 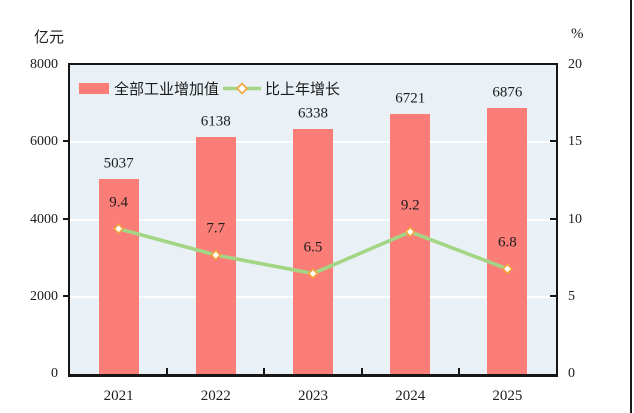 I want to click on right-axis-unit-label: %, so click(x=577, y=34).